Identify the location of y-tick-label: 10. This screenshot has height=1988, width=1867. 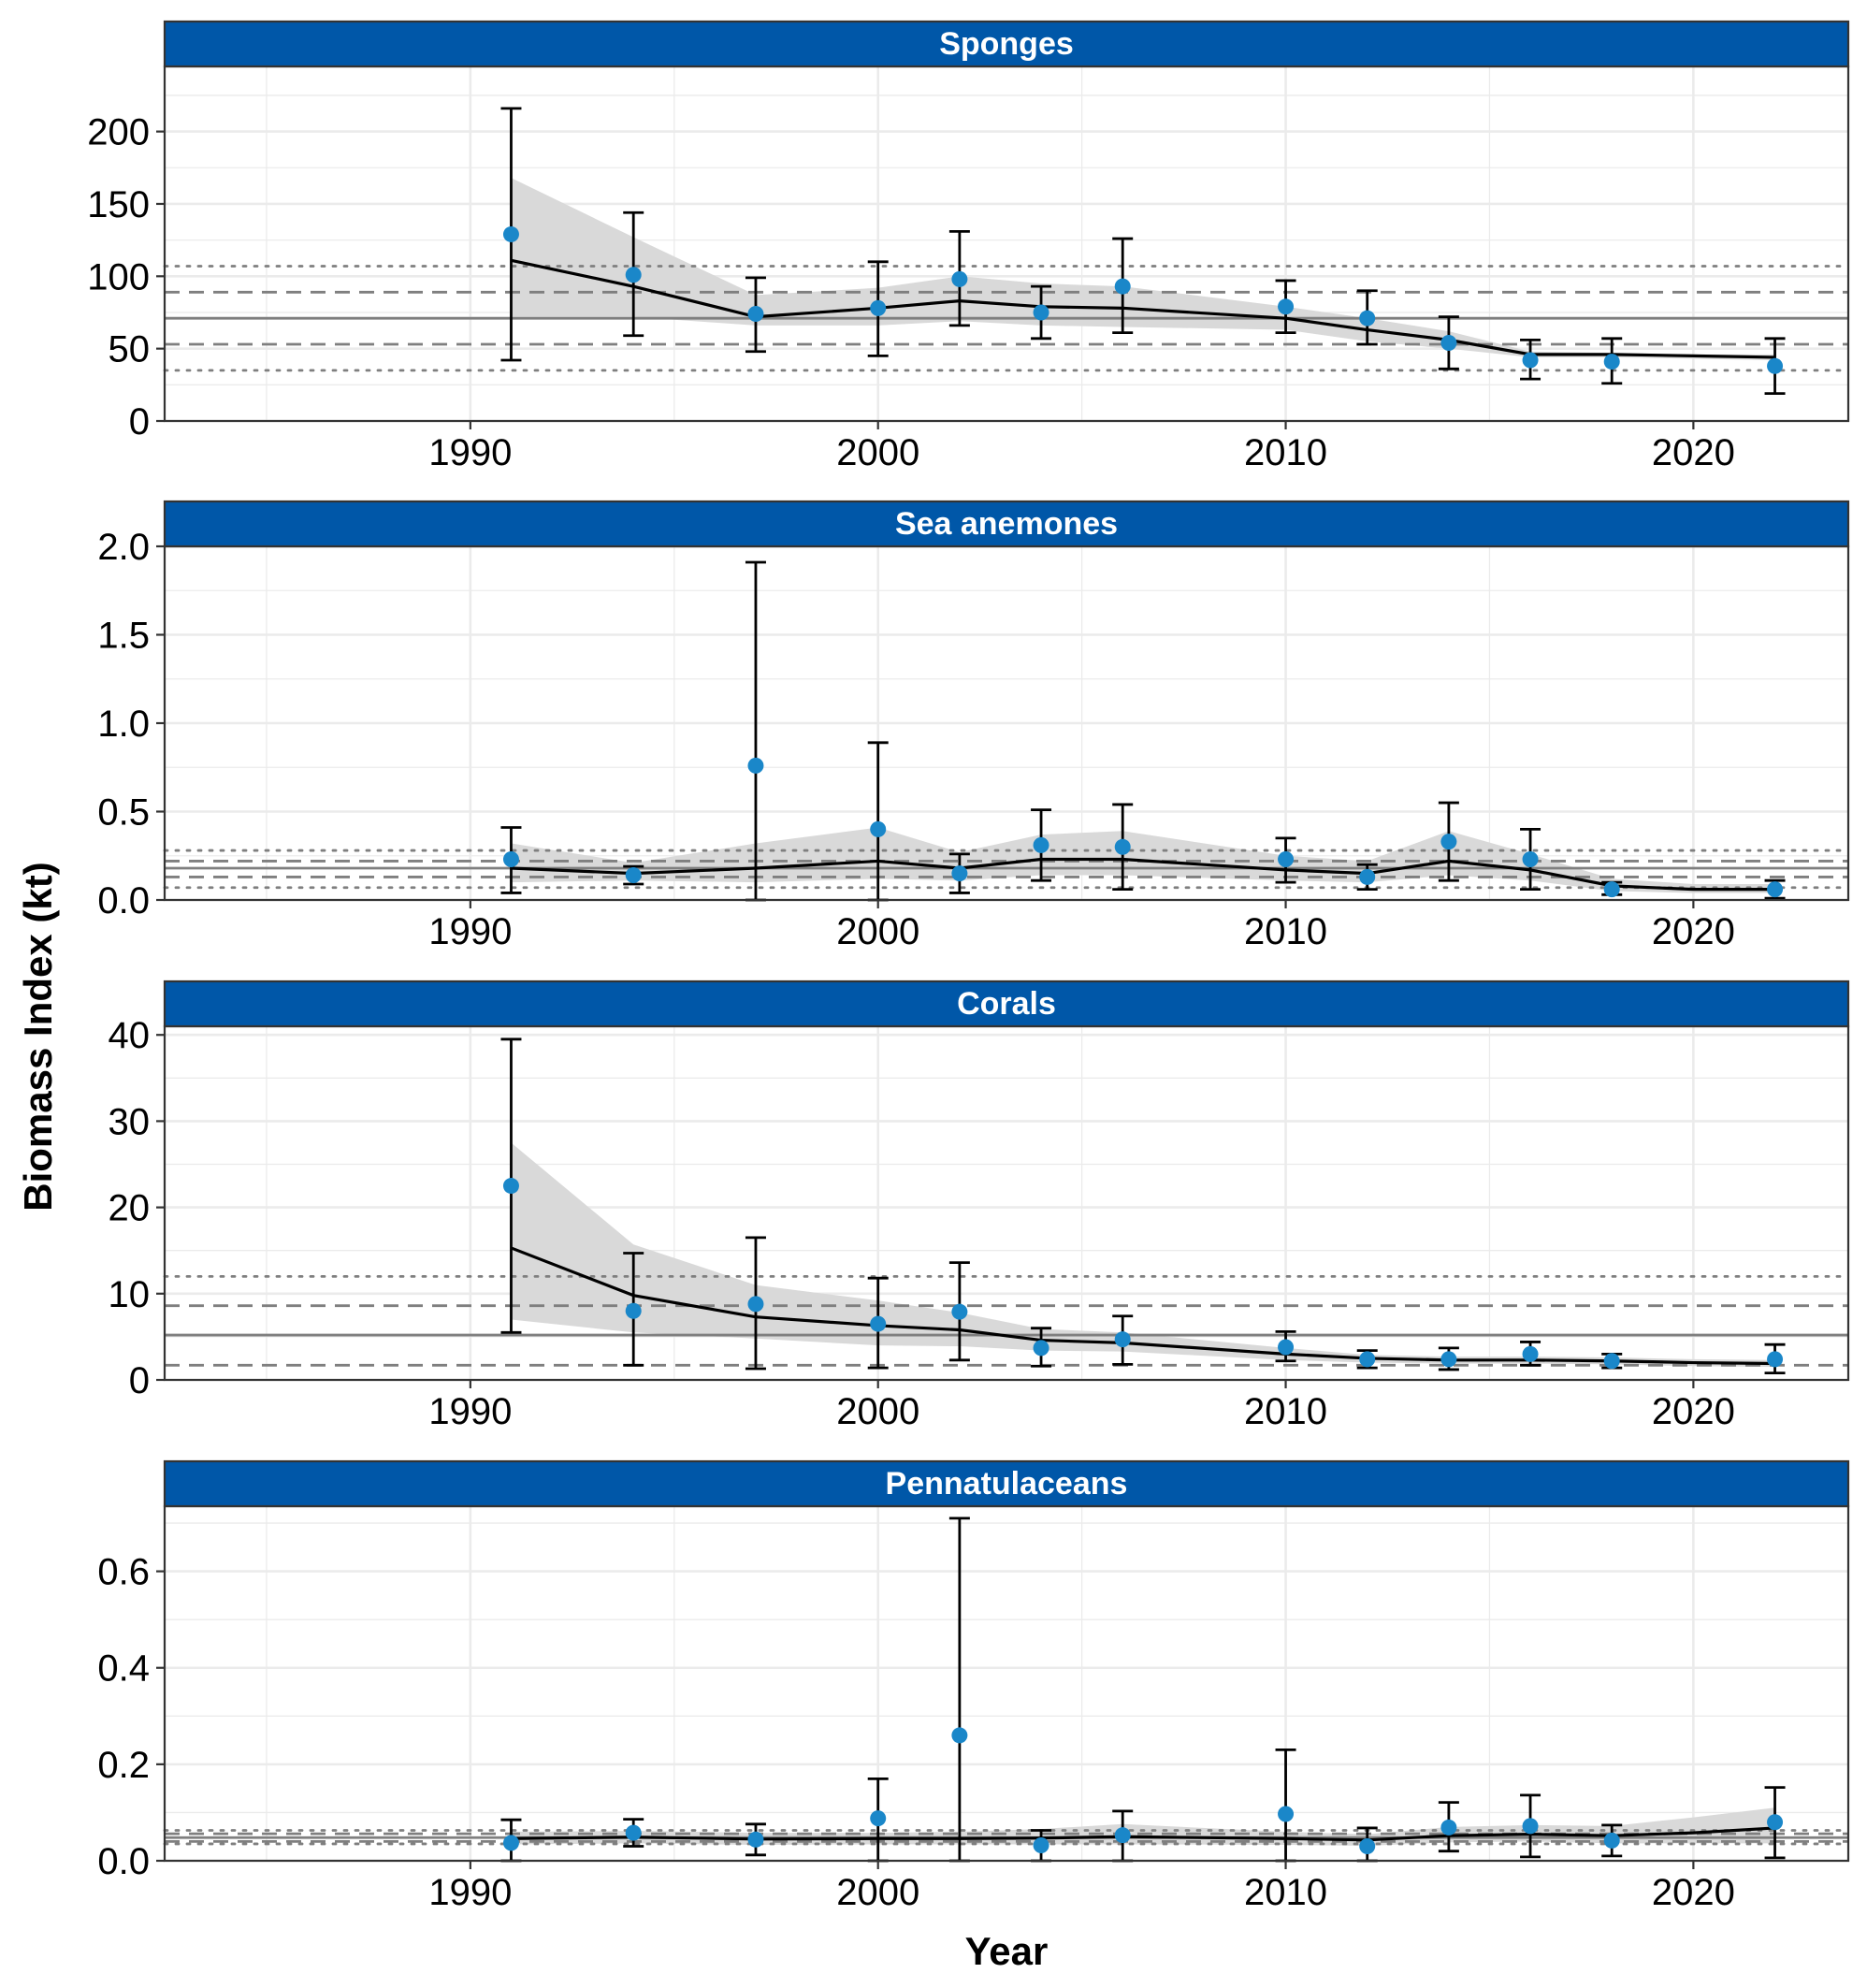
(130, 1294).